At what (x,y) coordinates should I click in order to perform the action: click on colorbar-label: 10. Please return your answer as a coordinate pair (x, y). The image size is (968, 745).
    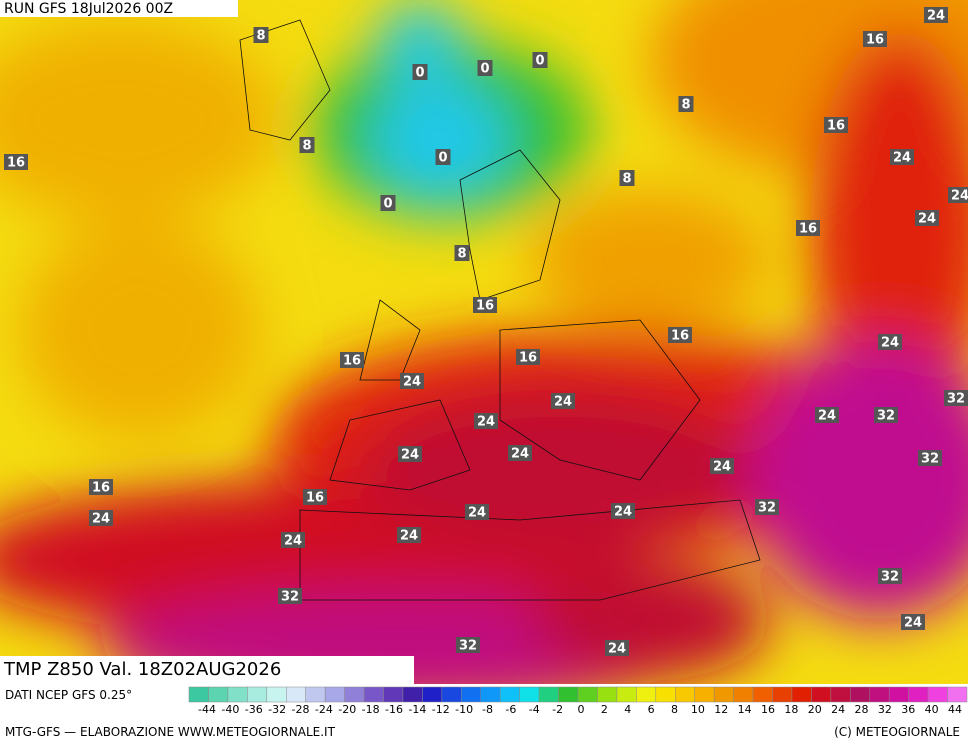
    Looking at the image, I should click on (698, 709).